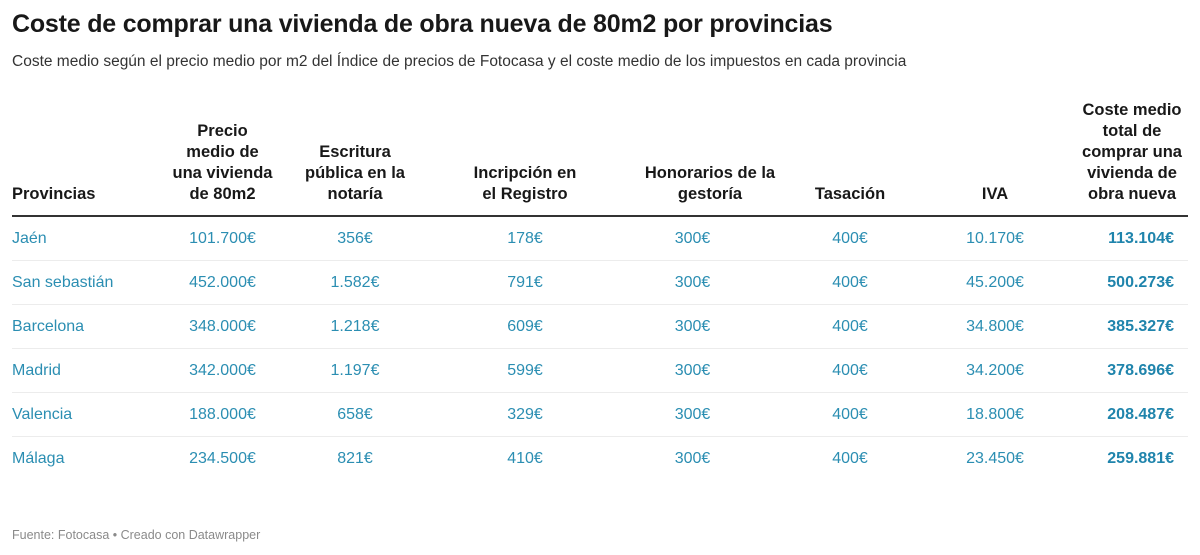 The height and width of the screenshot is (555, 1200). Describe the element at coordinates (525, 238) in the screenshot. I see `value-cell: 178€` at that location.